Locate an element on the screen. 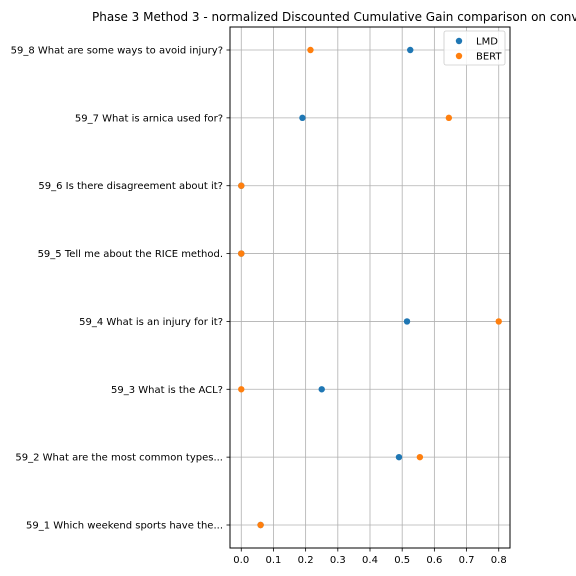 The height and width of the screenshot is (576, 576). y-tick-label: 59_4 What is an injury for it? is located at coordinates (151, 322).